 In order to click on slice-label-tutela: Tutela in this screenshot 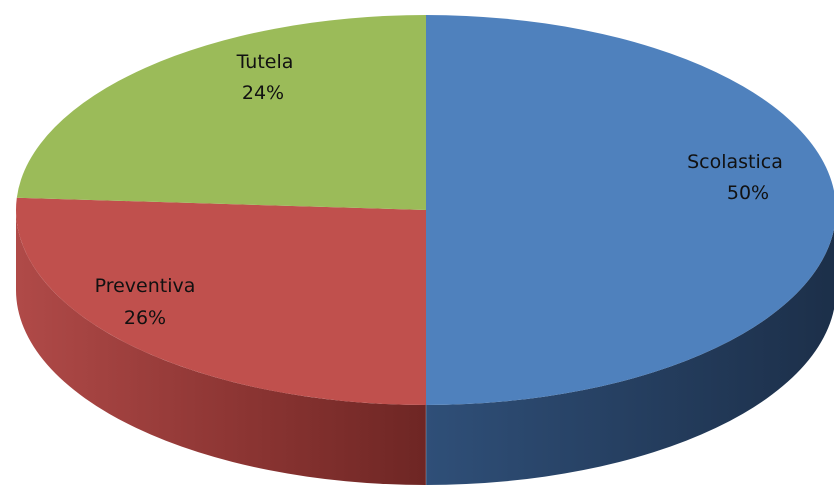, I will do `click(265, 62)`.